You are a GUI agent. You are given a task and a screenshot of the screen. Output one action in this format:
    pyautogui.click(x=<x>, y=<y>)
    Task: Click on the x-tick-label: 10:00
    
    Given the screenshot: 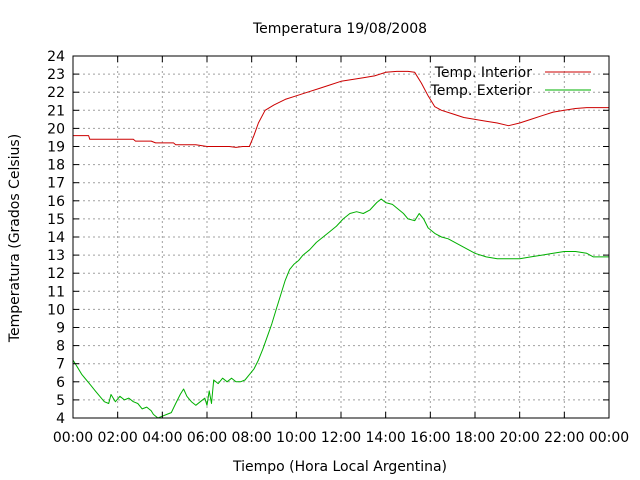 What is the action you would take?
    pyautogui.click(x=296, y=438)
    